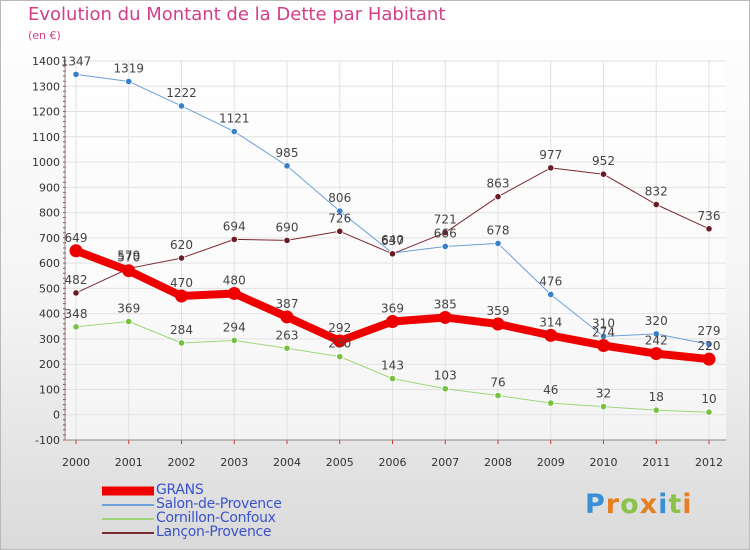  Describe the element at coordinates (47, 440) in the screenshot. I see `y-tick-label: -100` at that location.